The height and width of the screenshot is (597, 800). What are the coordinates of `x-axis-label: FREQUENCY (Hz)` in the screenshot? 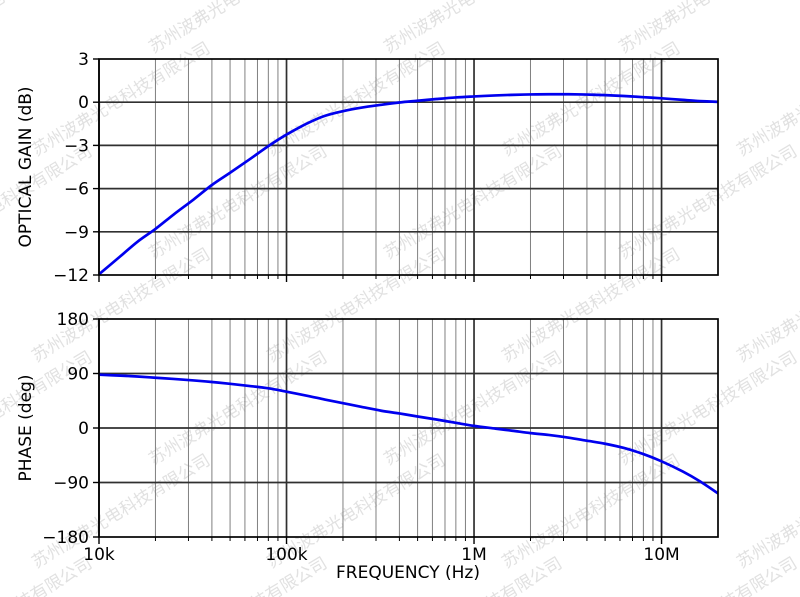 It's located at (408, 573).